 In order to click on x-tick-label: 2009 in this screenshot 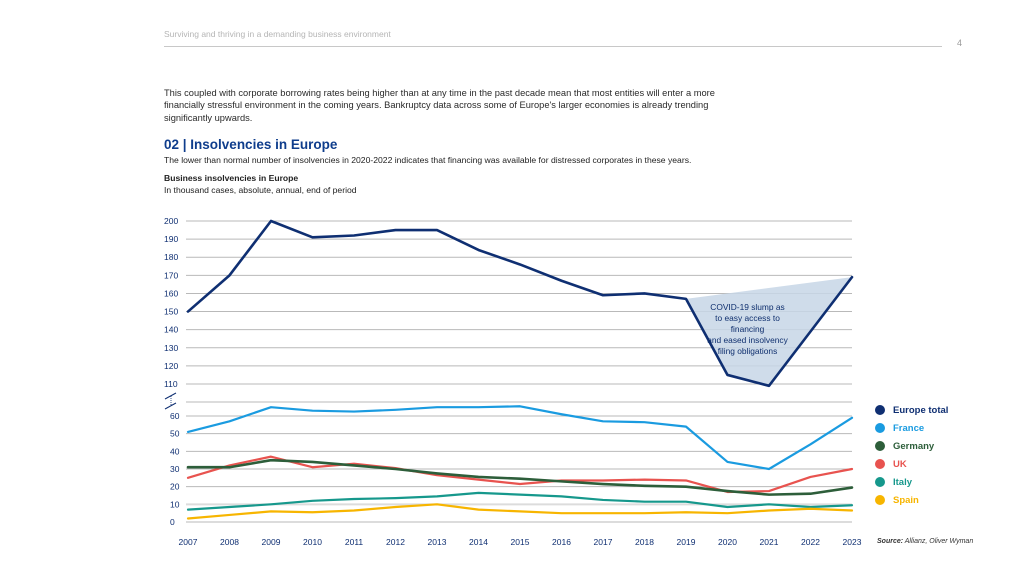, I will do `click(271, 542)`.